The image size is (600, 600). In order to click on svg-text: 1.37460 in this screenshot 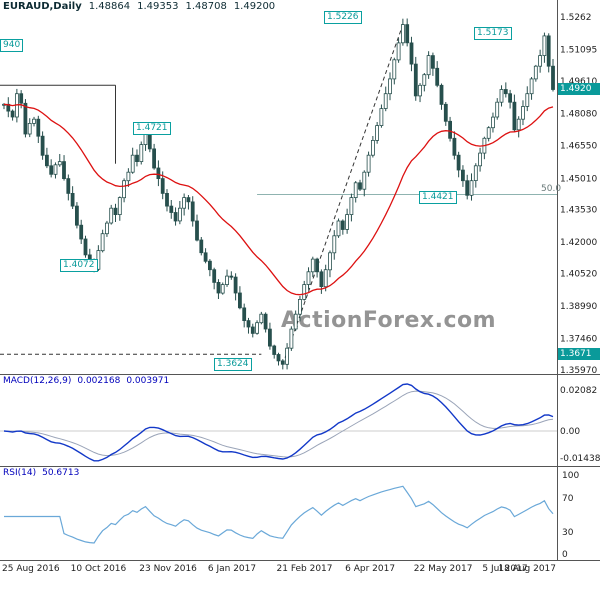, I will do `click(578, 339)`.